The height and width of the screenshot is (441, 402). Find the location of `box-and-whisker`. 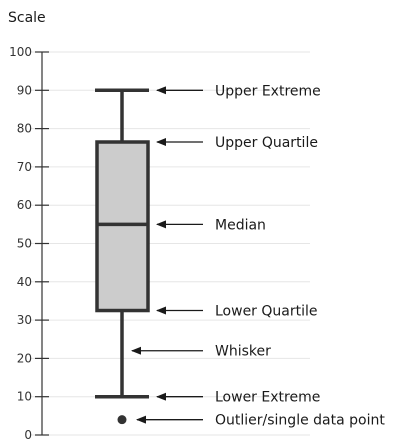

box-and-whisker is located at coordinates (122, 256).